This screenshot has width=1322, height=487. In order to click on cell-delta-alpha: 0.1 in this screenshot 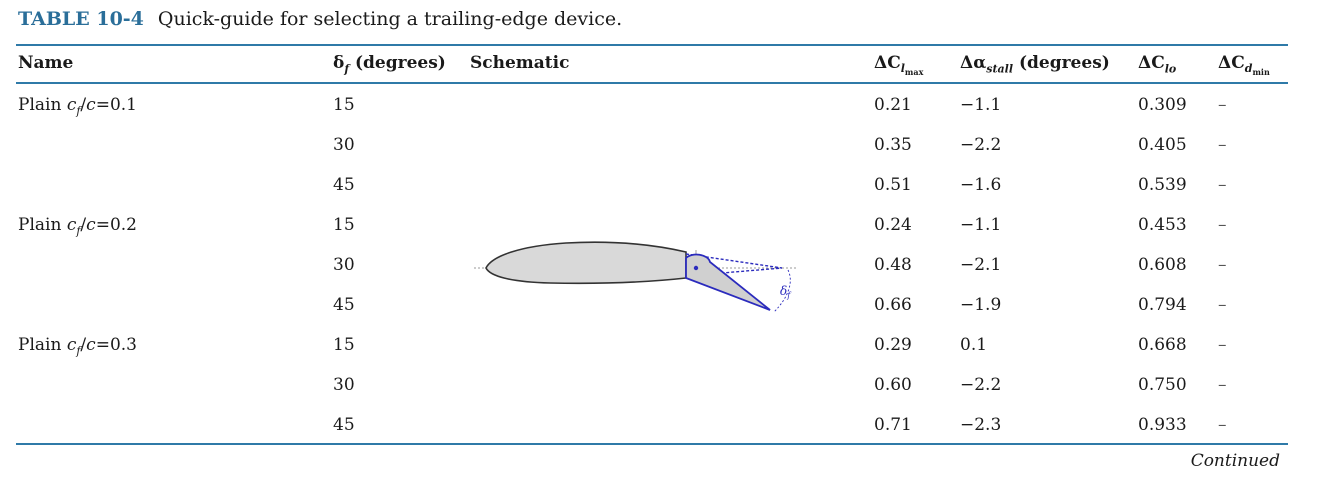, I will do `click(974, 345)`.